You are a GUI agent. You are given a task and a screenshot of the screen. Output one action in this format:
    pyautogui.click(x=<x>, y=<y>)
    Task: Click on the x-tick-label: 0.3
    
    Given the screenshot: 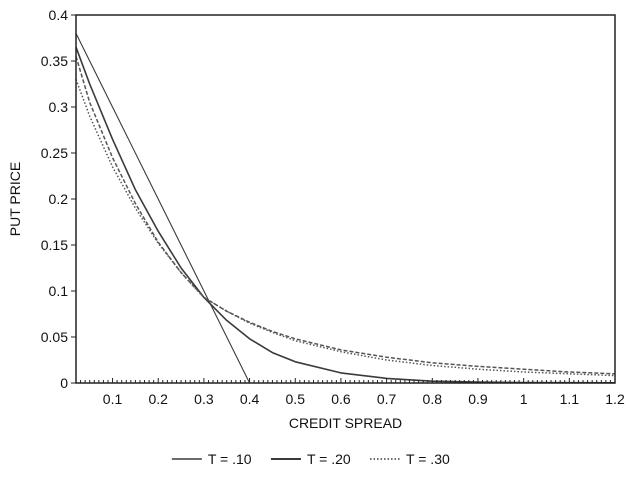 What is the action you would take?
    pyautogui.click(x=204, y=399)
    